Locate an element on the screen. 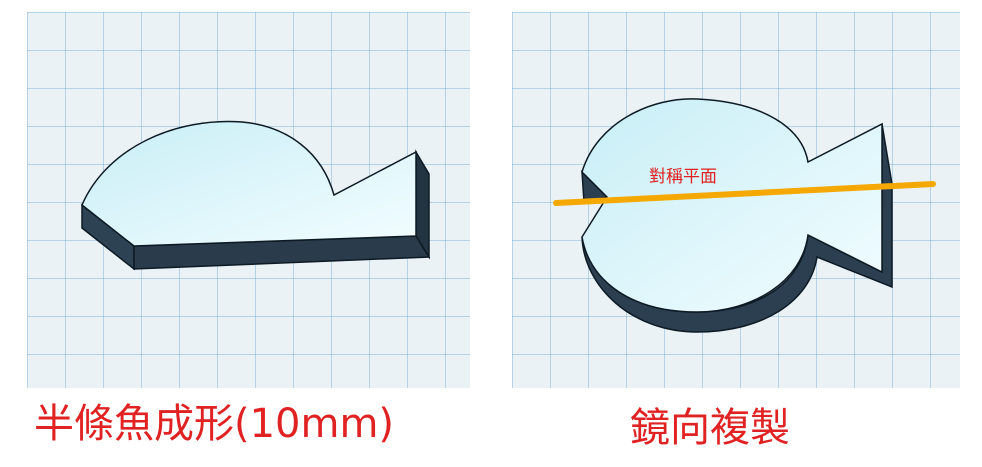 The image size is (982, 467). symmetry-plane-line is located at coordinates (744, 193).